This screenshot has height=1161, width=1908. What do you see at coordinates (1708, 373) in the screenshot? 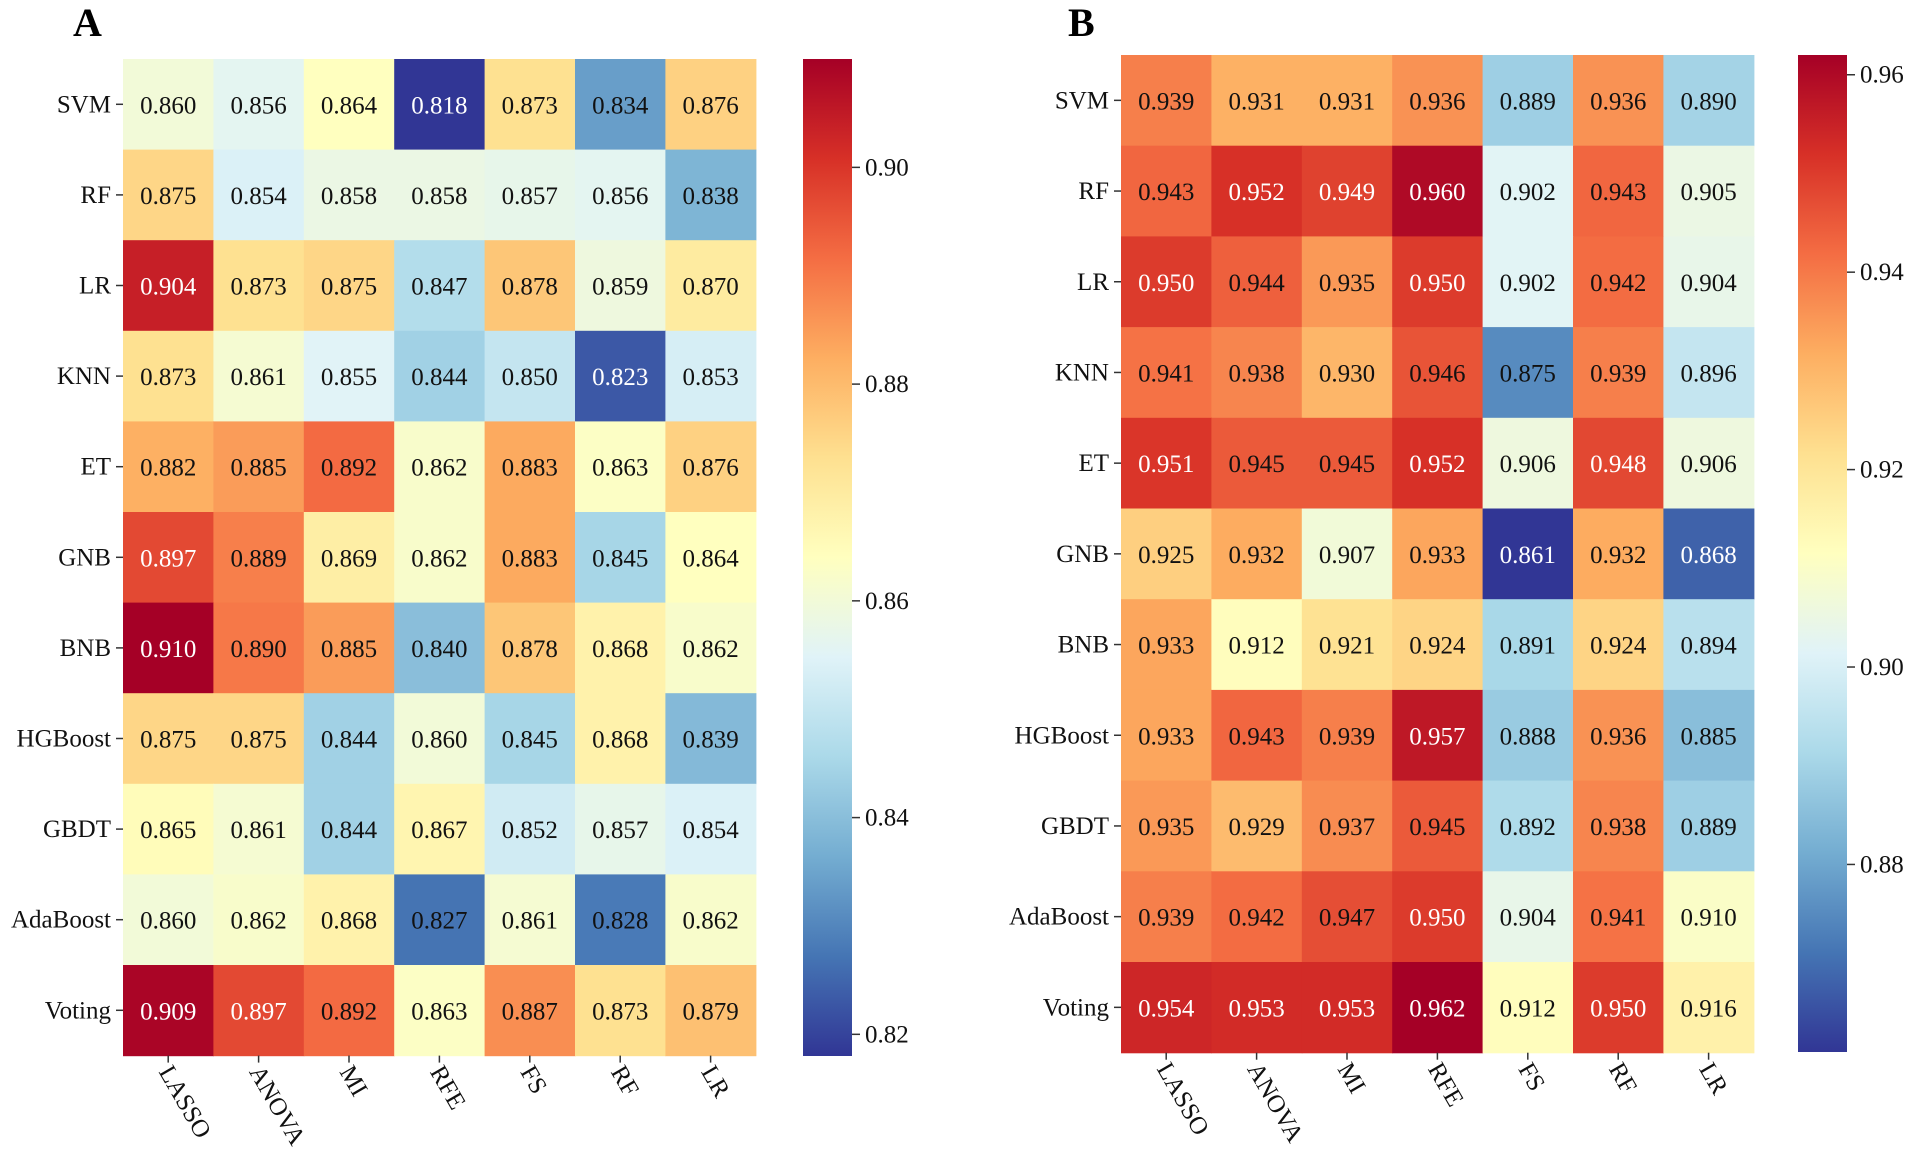
I see `cell-value-label: 0.896` at bounding box center [1708, 373].